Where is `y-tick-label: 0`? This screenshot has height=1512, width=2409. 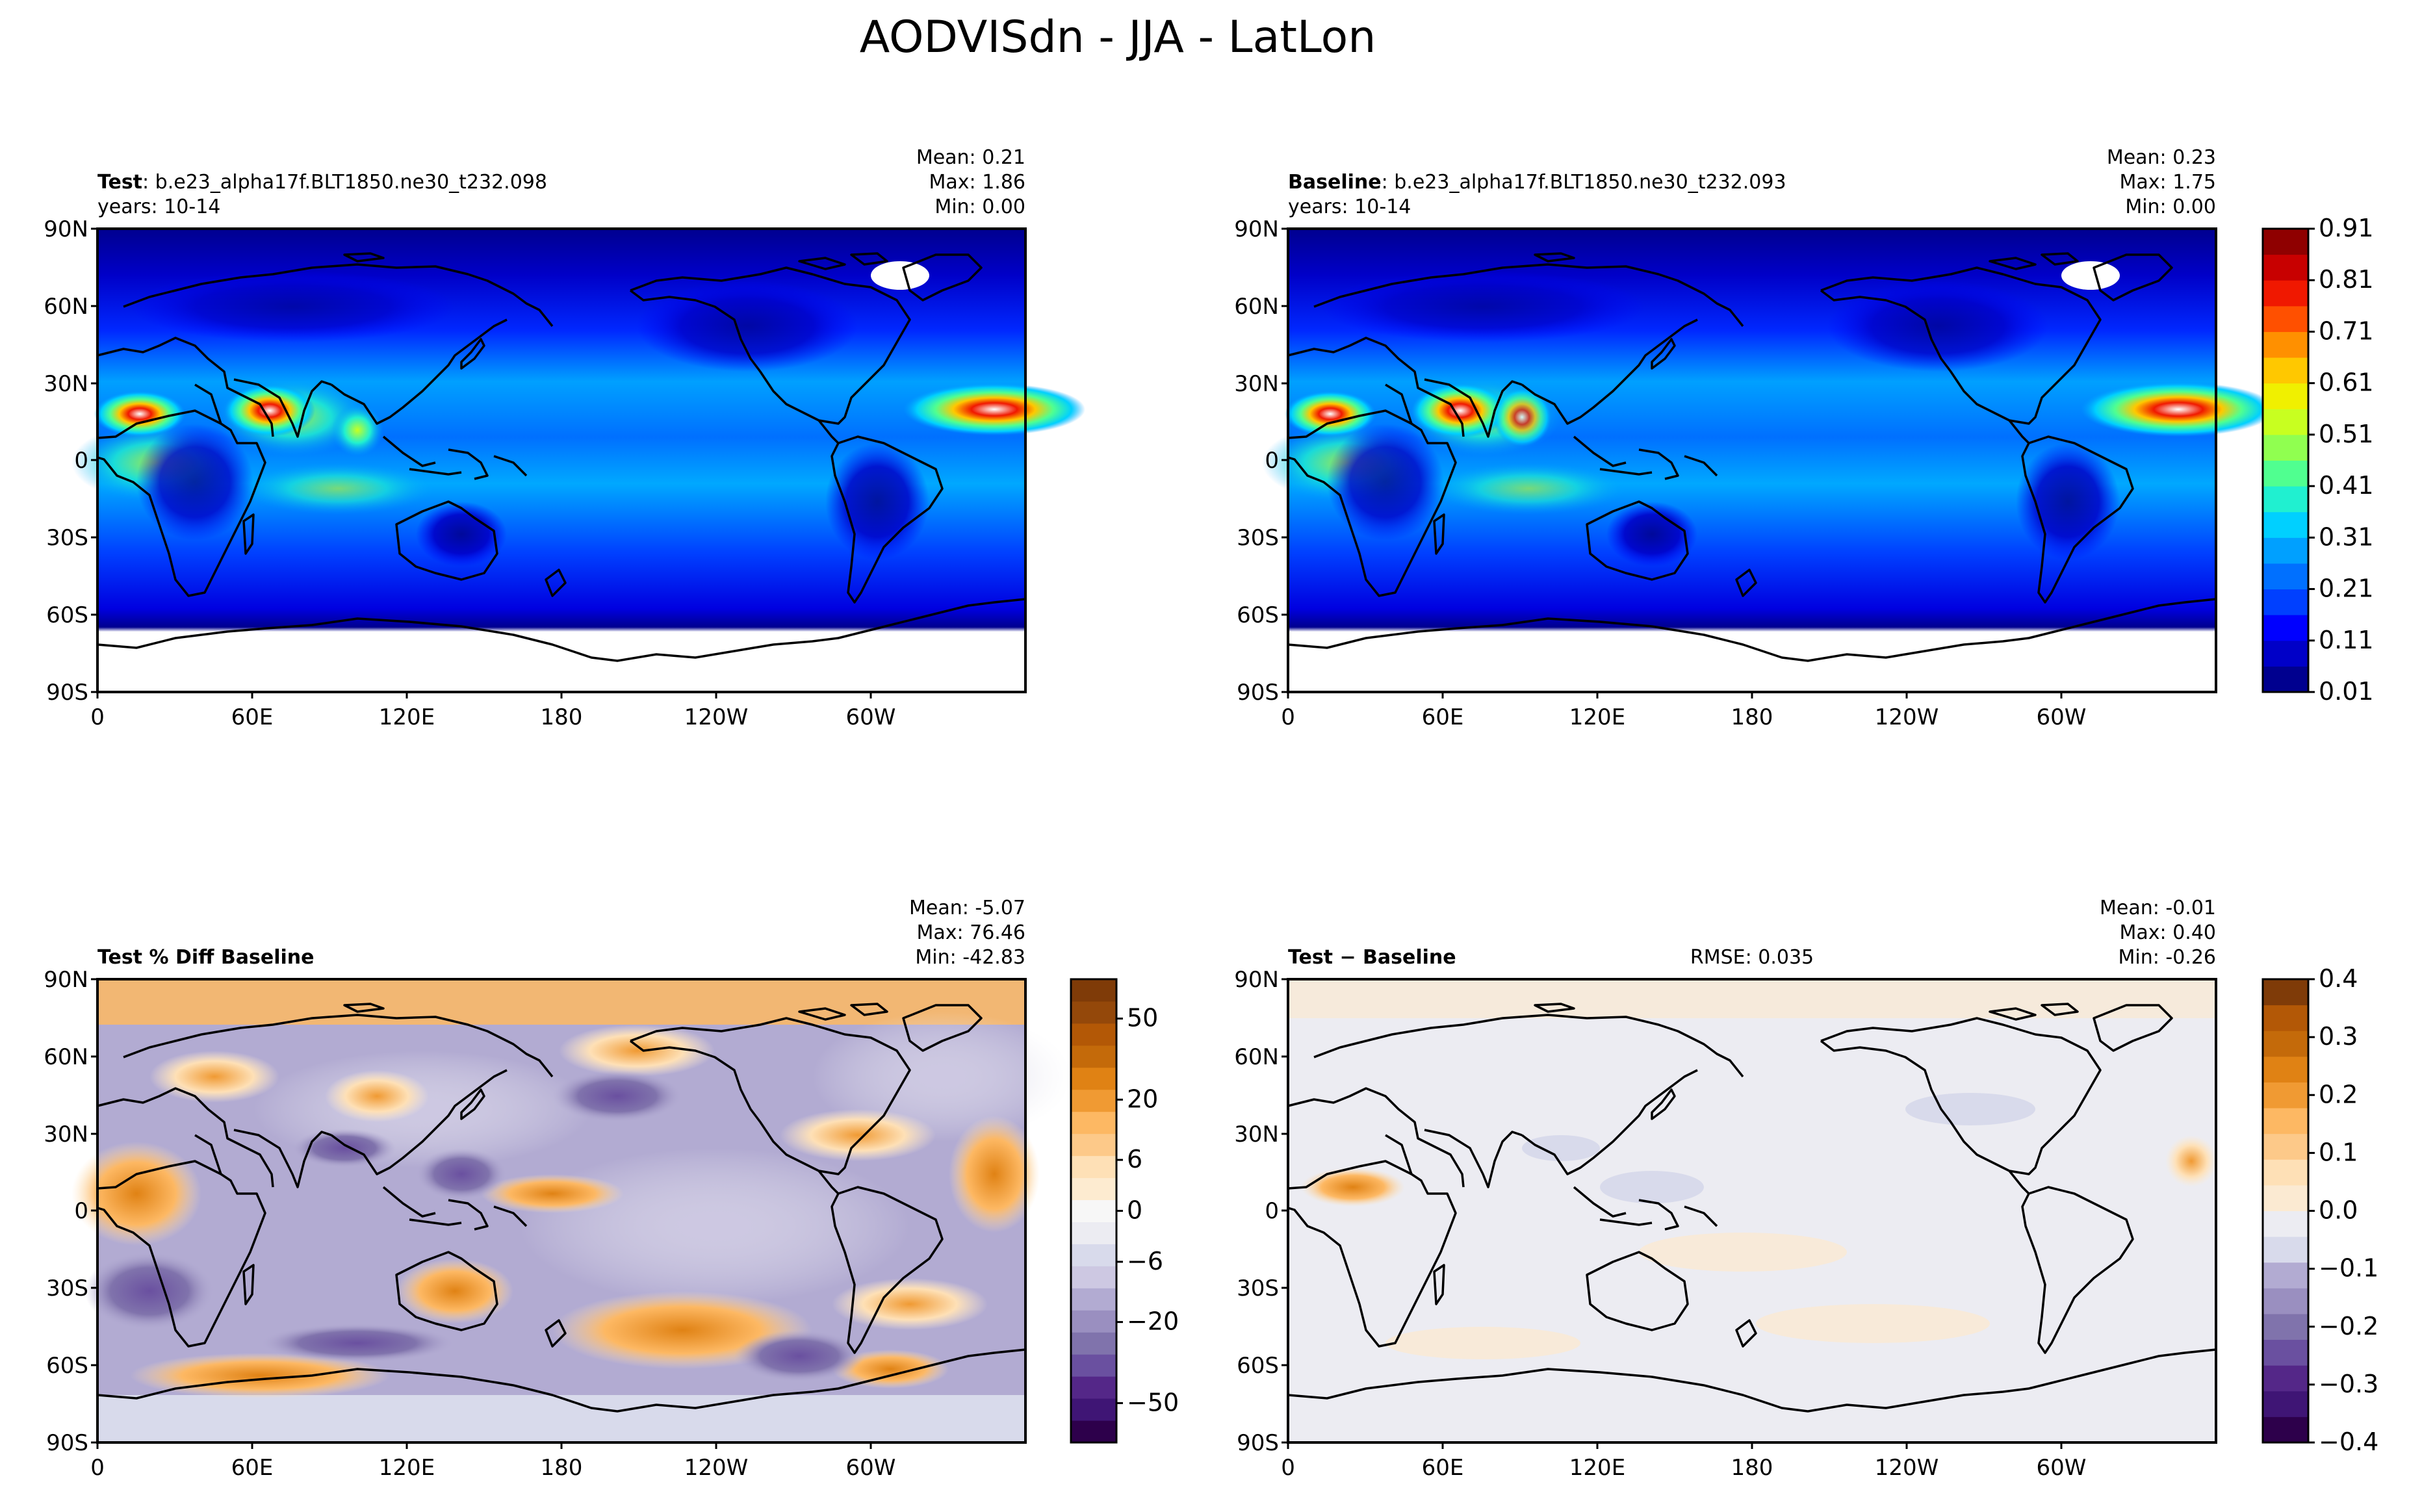
y-tick-label: 0 is located at coordinates (1272, 1211).